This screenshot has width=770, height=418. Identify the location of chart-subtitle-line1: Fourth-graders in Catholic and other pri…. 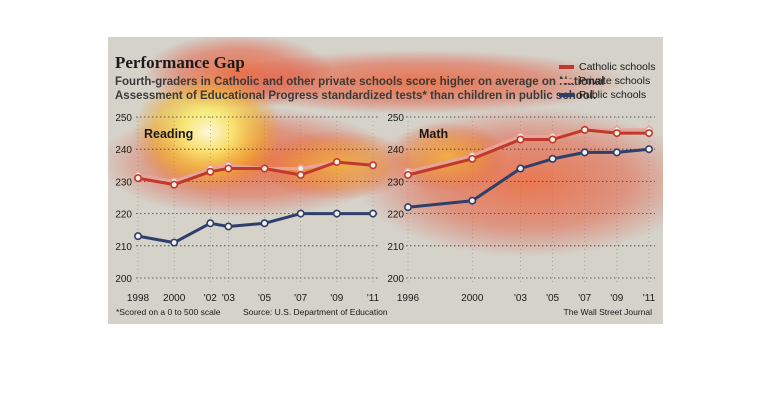
(359, 82).